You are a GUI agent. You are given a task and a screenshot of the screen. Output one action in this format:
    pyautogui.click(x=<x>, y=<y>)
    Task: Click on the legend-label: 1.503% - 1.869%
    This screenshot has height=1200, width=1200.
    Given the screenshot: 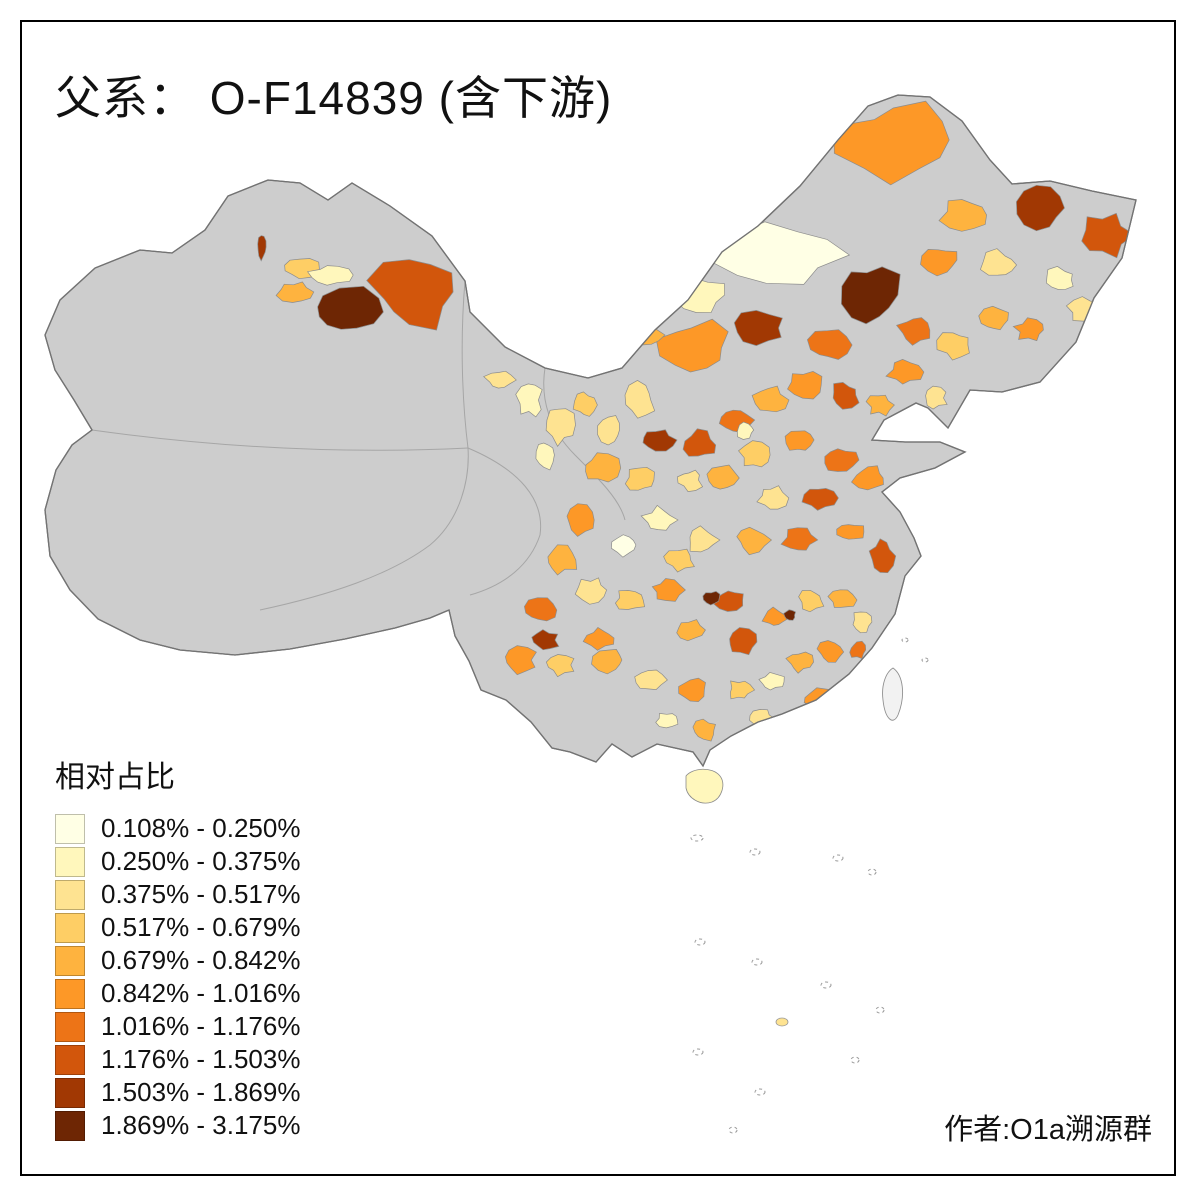 What is the action you would take?
    pyautogui.click(x=201, y=1092)
    